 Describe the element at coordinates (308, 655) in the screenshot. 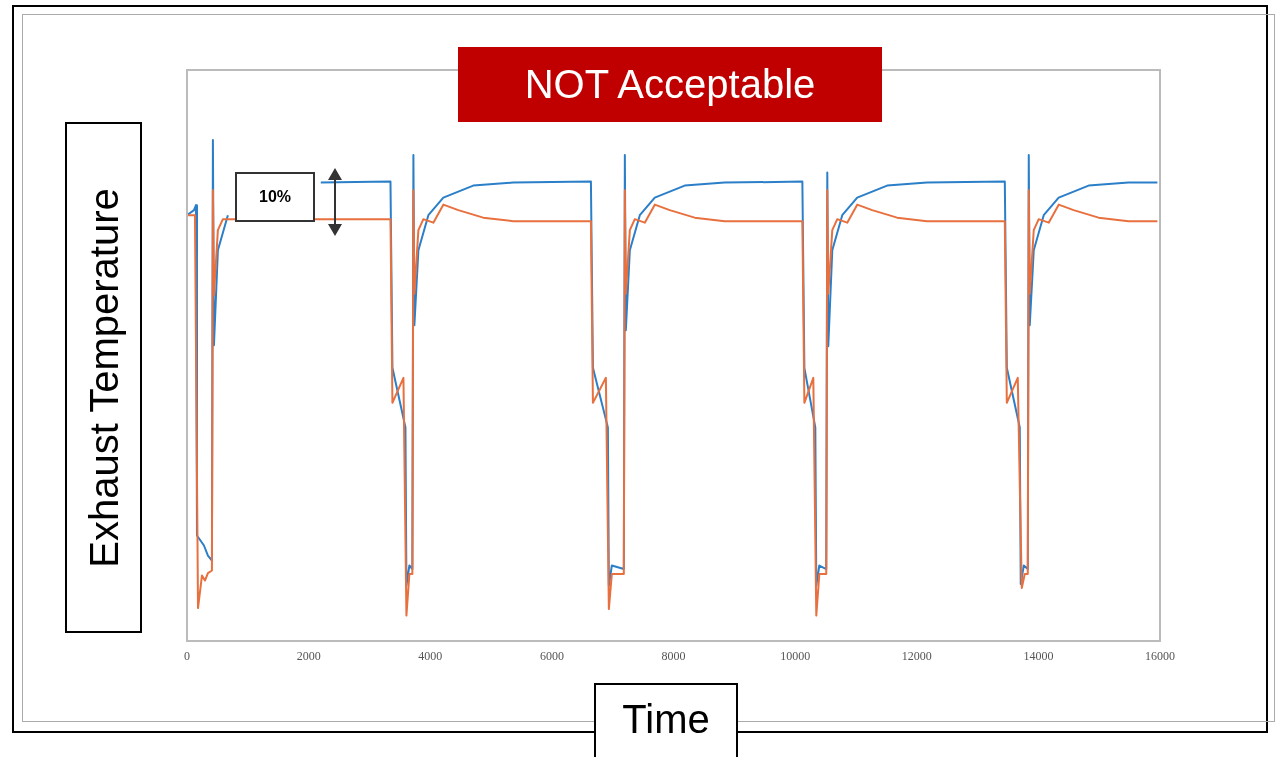

I see `x-tick-label: 2000` at that location.